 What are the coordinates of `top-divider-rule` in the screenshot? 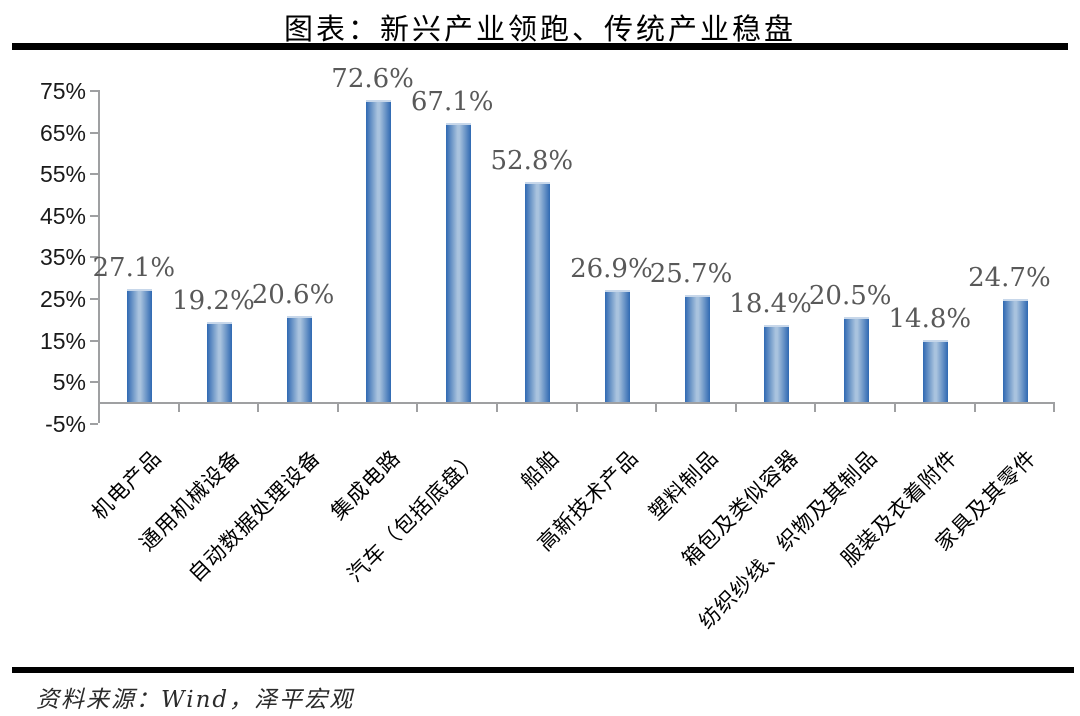 It's located at (540, 46).